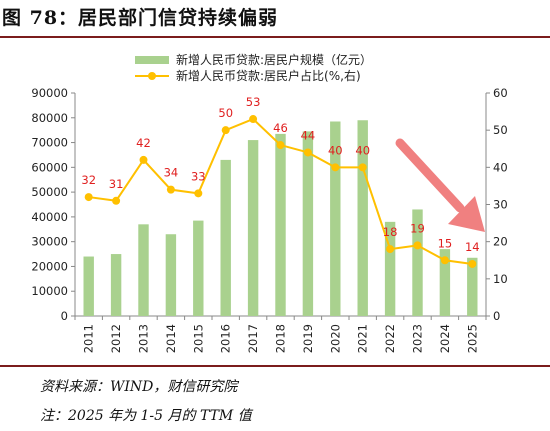 The image size is (550, 431). Describe the element at coordinates (171, 338) in the screenshot. I see `x-tick-label: 2014` at that location.